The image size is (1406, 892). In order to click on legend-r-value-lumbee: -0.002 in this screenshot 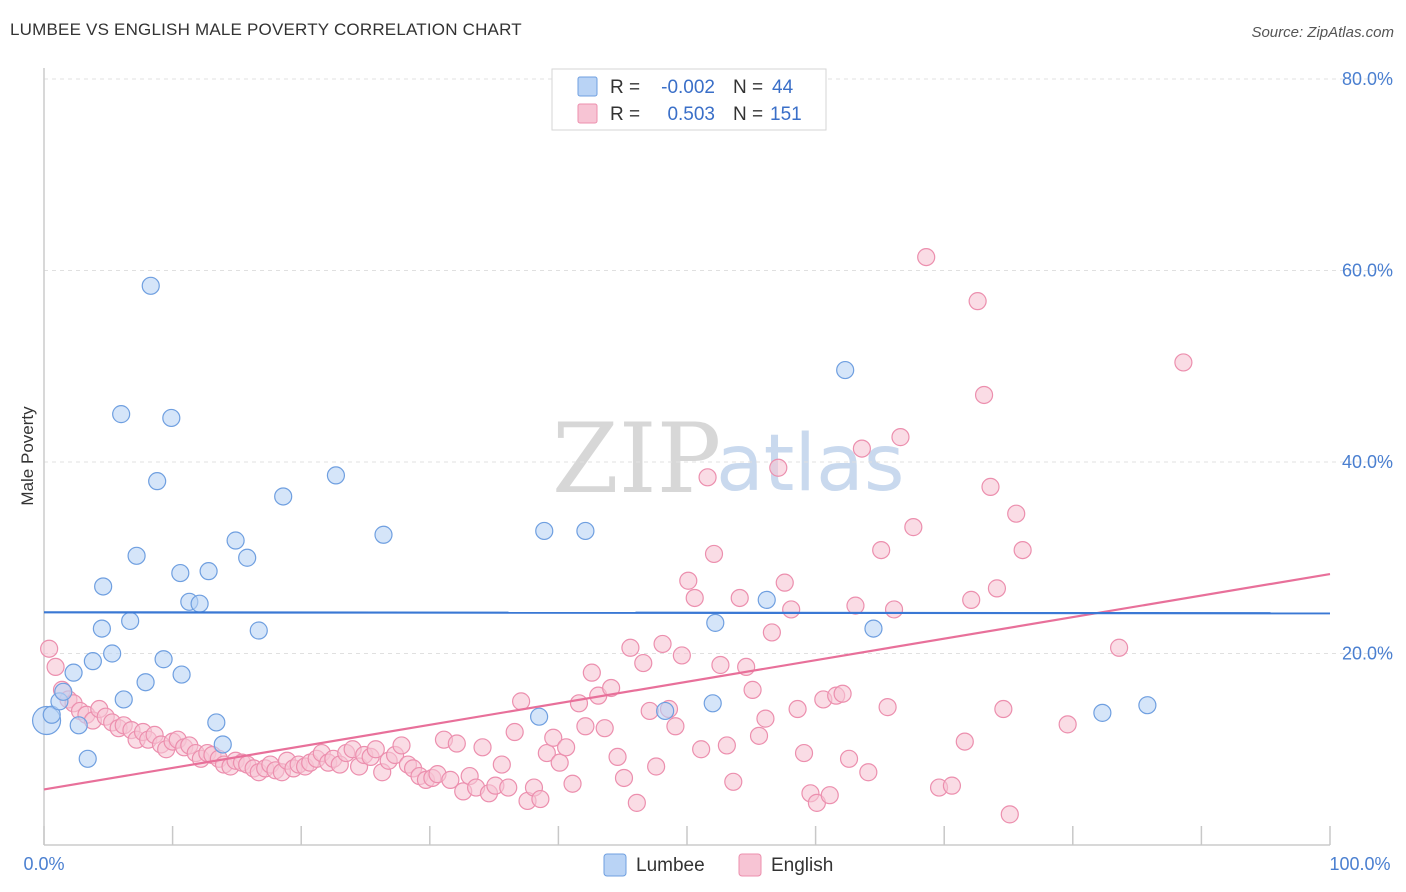, I will do `click(688, 87)`.